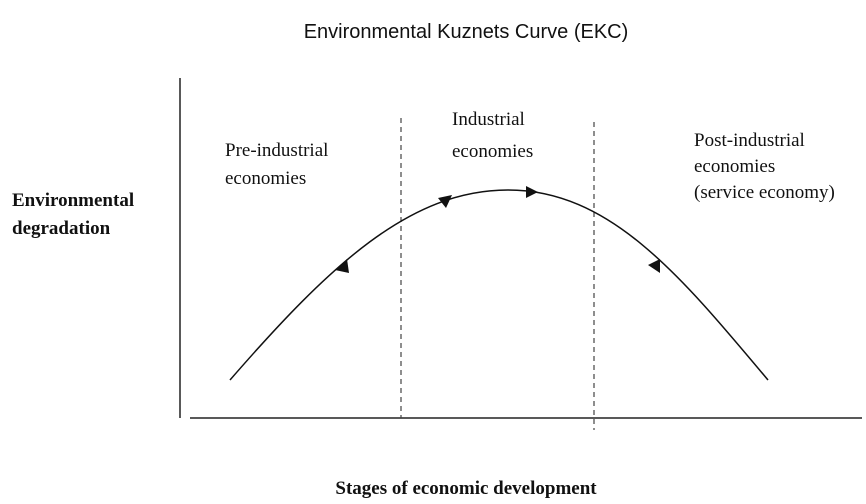 Image resolution: width=866 pixels, height=504 pixels. I want to click on stage-label: Post-industrial, so click(749, 140).